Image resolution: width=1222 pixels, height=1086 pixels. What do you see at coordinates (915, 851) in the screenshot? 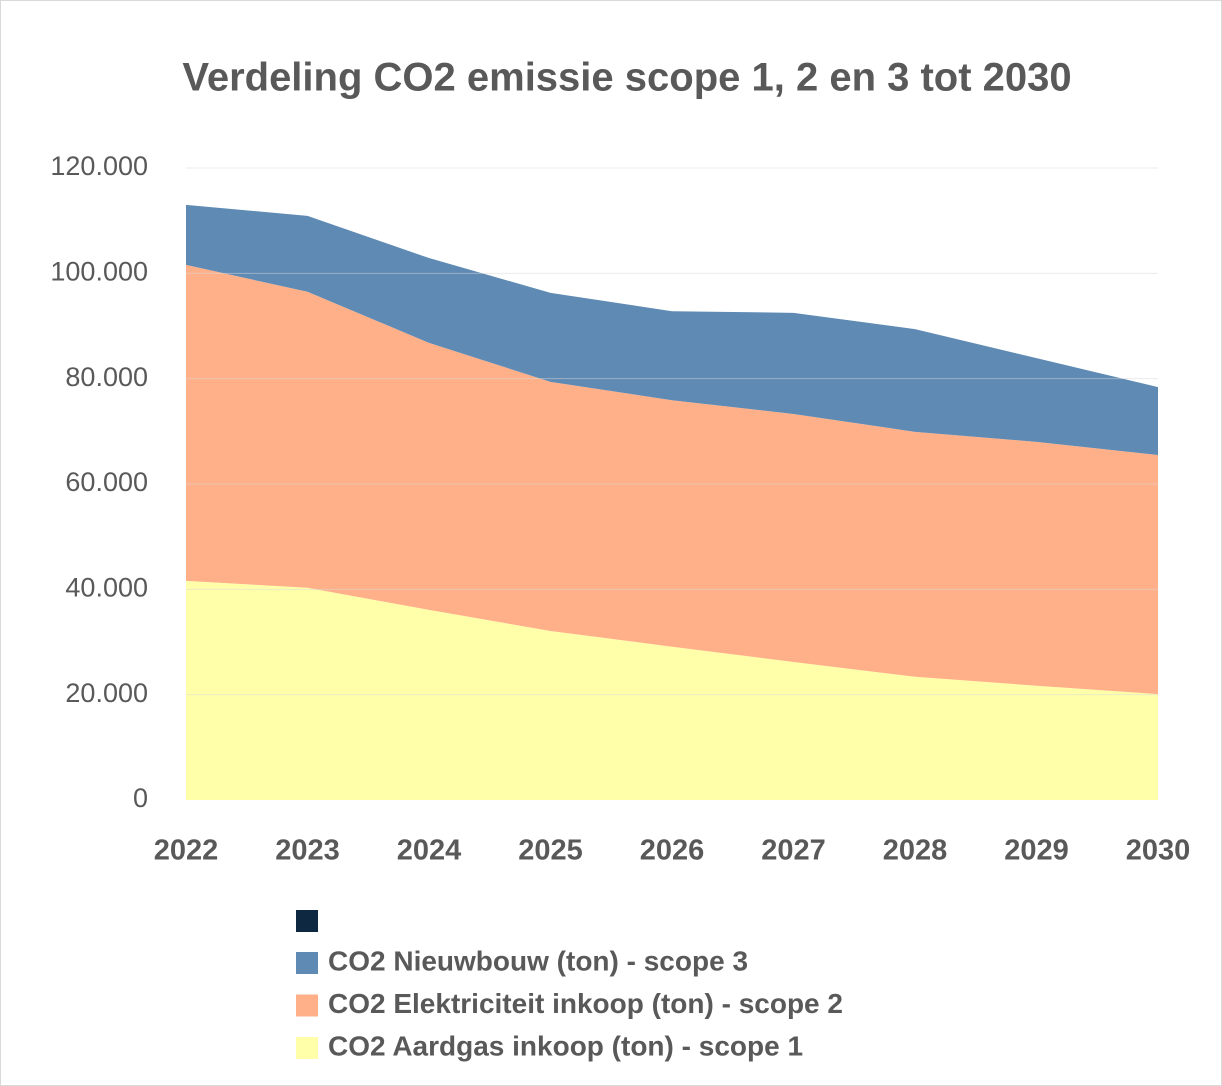
I see `x-tick-label: 2028` at bounding box center [915, 851].